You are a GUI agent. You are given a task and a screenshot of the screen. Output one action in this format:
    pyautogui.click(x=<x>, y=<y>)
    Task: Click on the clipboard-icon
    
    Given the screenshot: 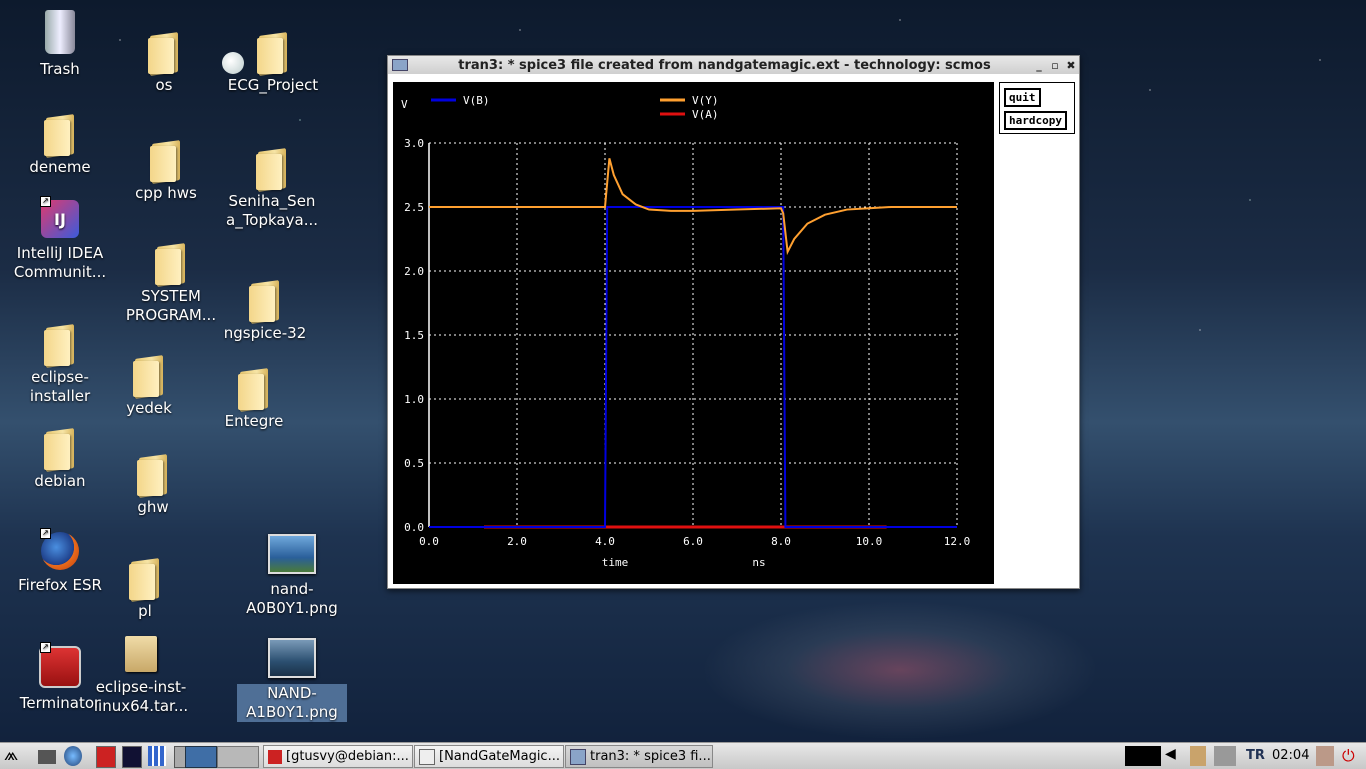 What is the action you would take?
    pyautogui.click(x=1198, y=756)
    